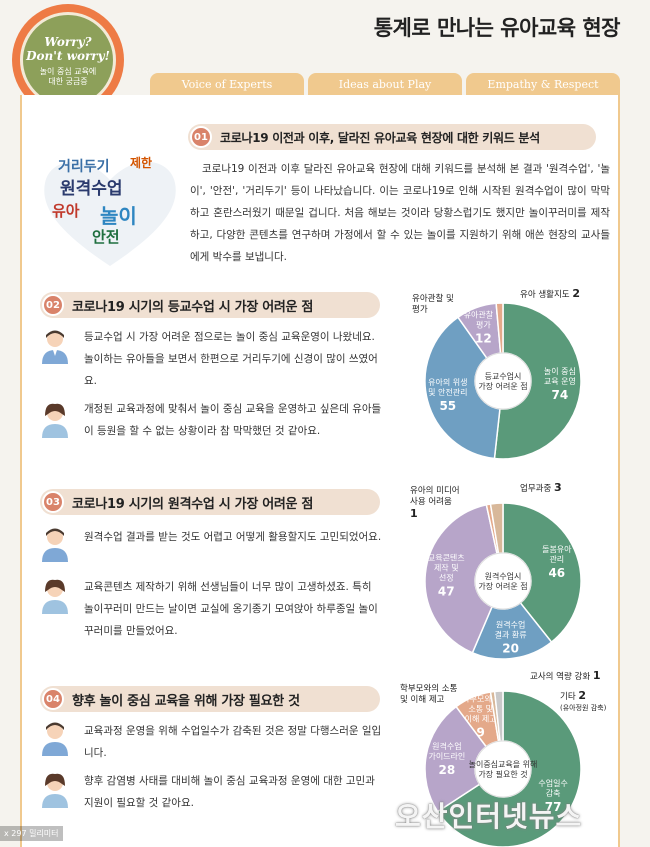  What do you see at coordinates (480, 699) in the screenshot?
I see `slice-label-3: 학부모와의` at bounding box center [480, 699].